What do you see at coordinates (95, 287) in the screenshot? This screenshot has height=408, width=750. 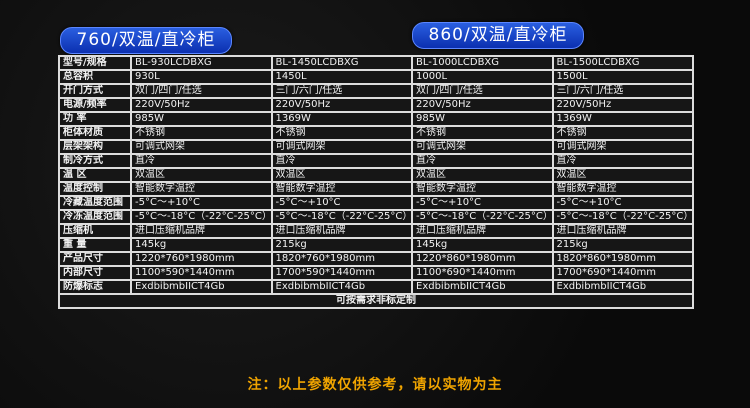 I see `row-label: 防爆标志` at bounding box center [95, 287].